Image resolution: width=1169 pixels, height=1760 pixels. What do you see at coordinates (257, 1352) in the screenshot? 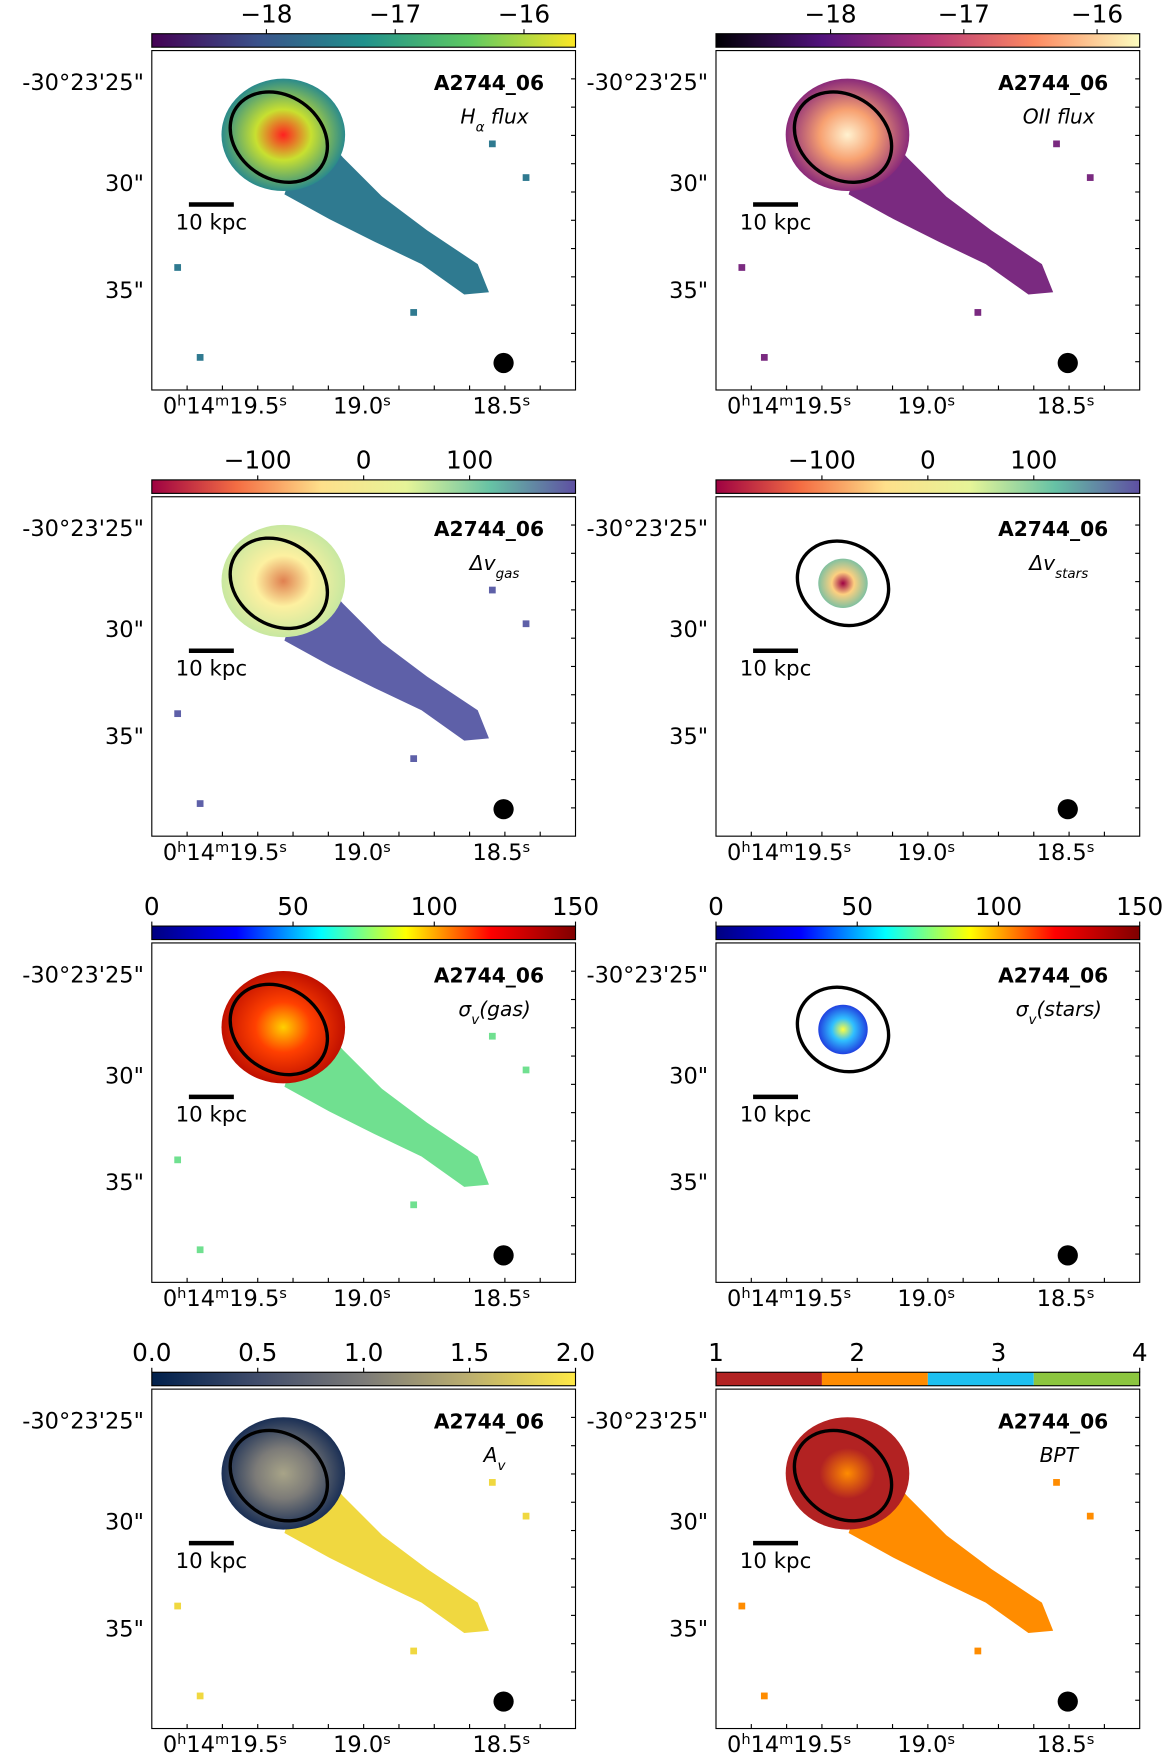
I see `colorbar-tick-label: 0.5` at bounding box center [257, 1352].